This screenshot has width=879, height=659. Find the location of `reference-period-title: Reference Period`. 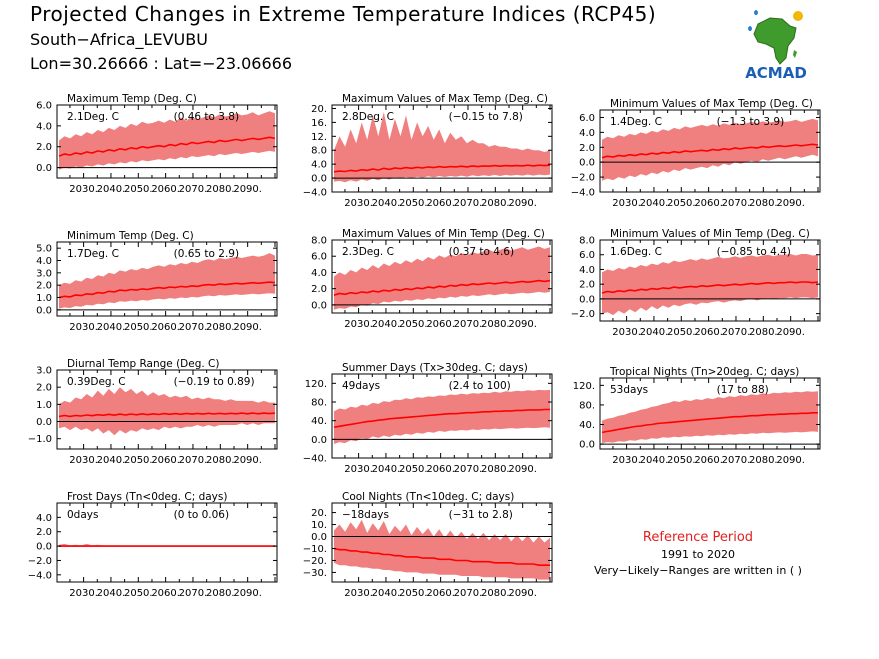

reference-period-title: Reference Period is located at coordinates (698, 537).